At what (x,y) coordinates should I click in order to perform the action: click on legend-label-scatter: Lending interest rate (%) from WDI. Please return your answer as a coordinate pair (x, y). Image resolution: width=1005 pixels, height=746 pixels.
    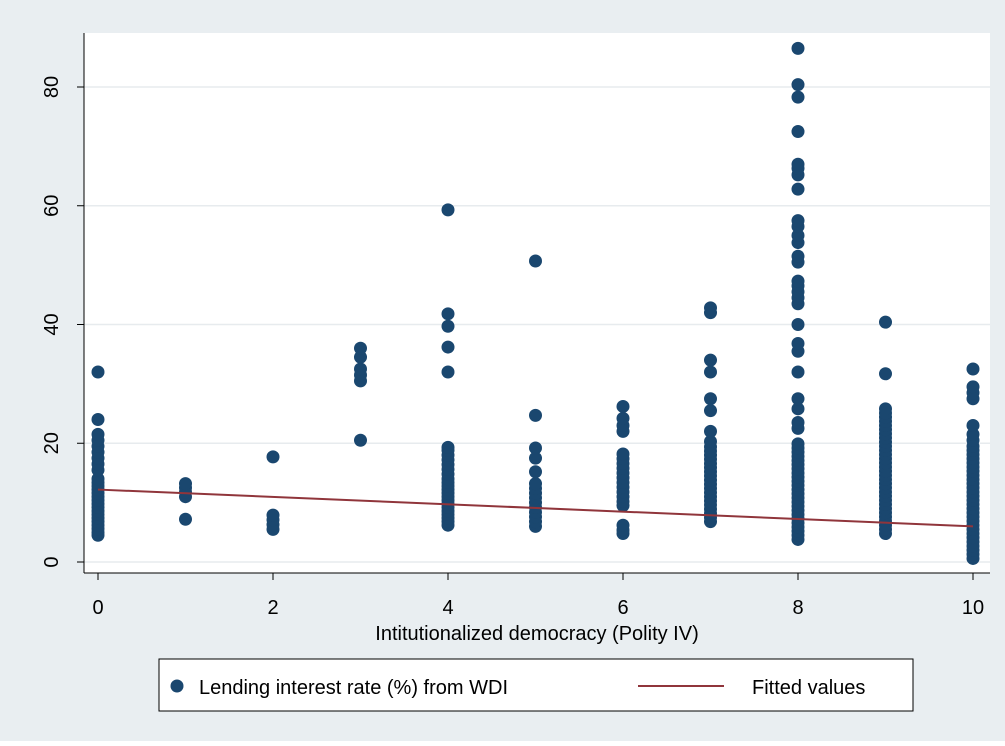
    Looking at the image, I should click on (353, 688).